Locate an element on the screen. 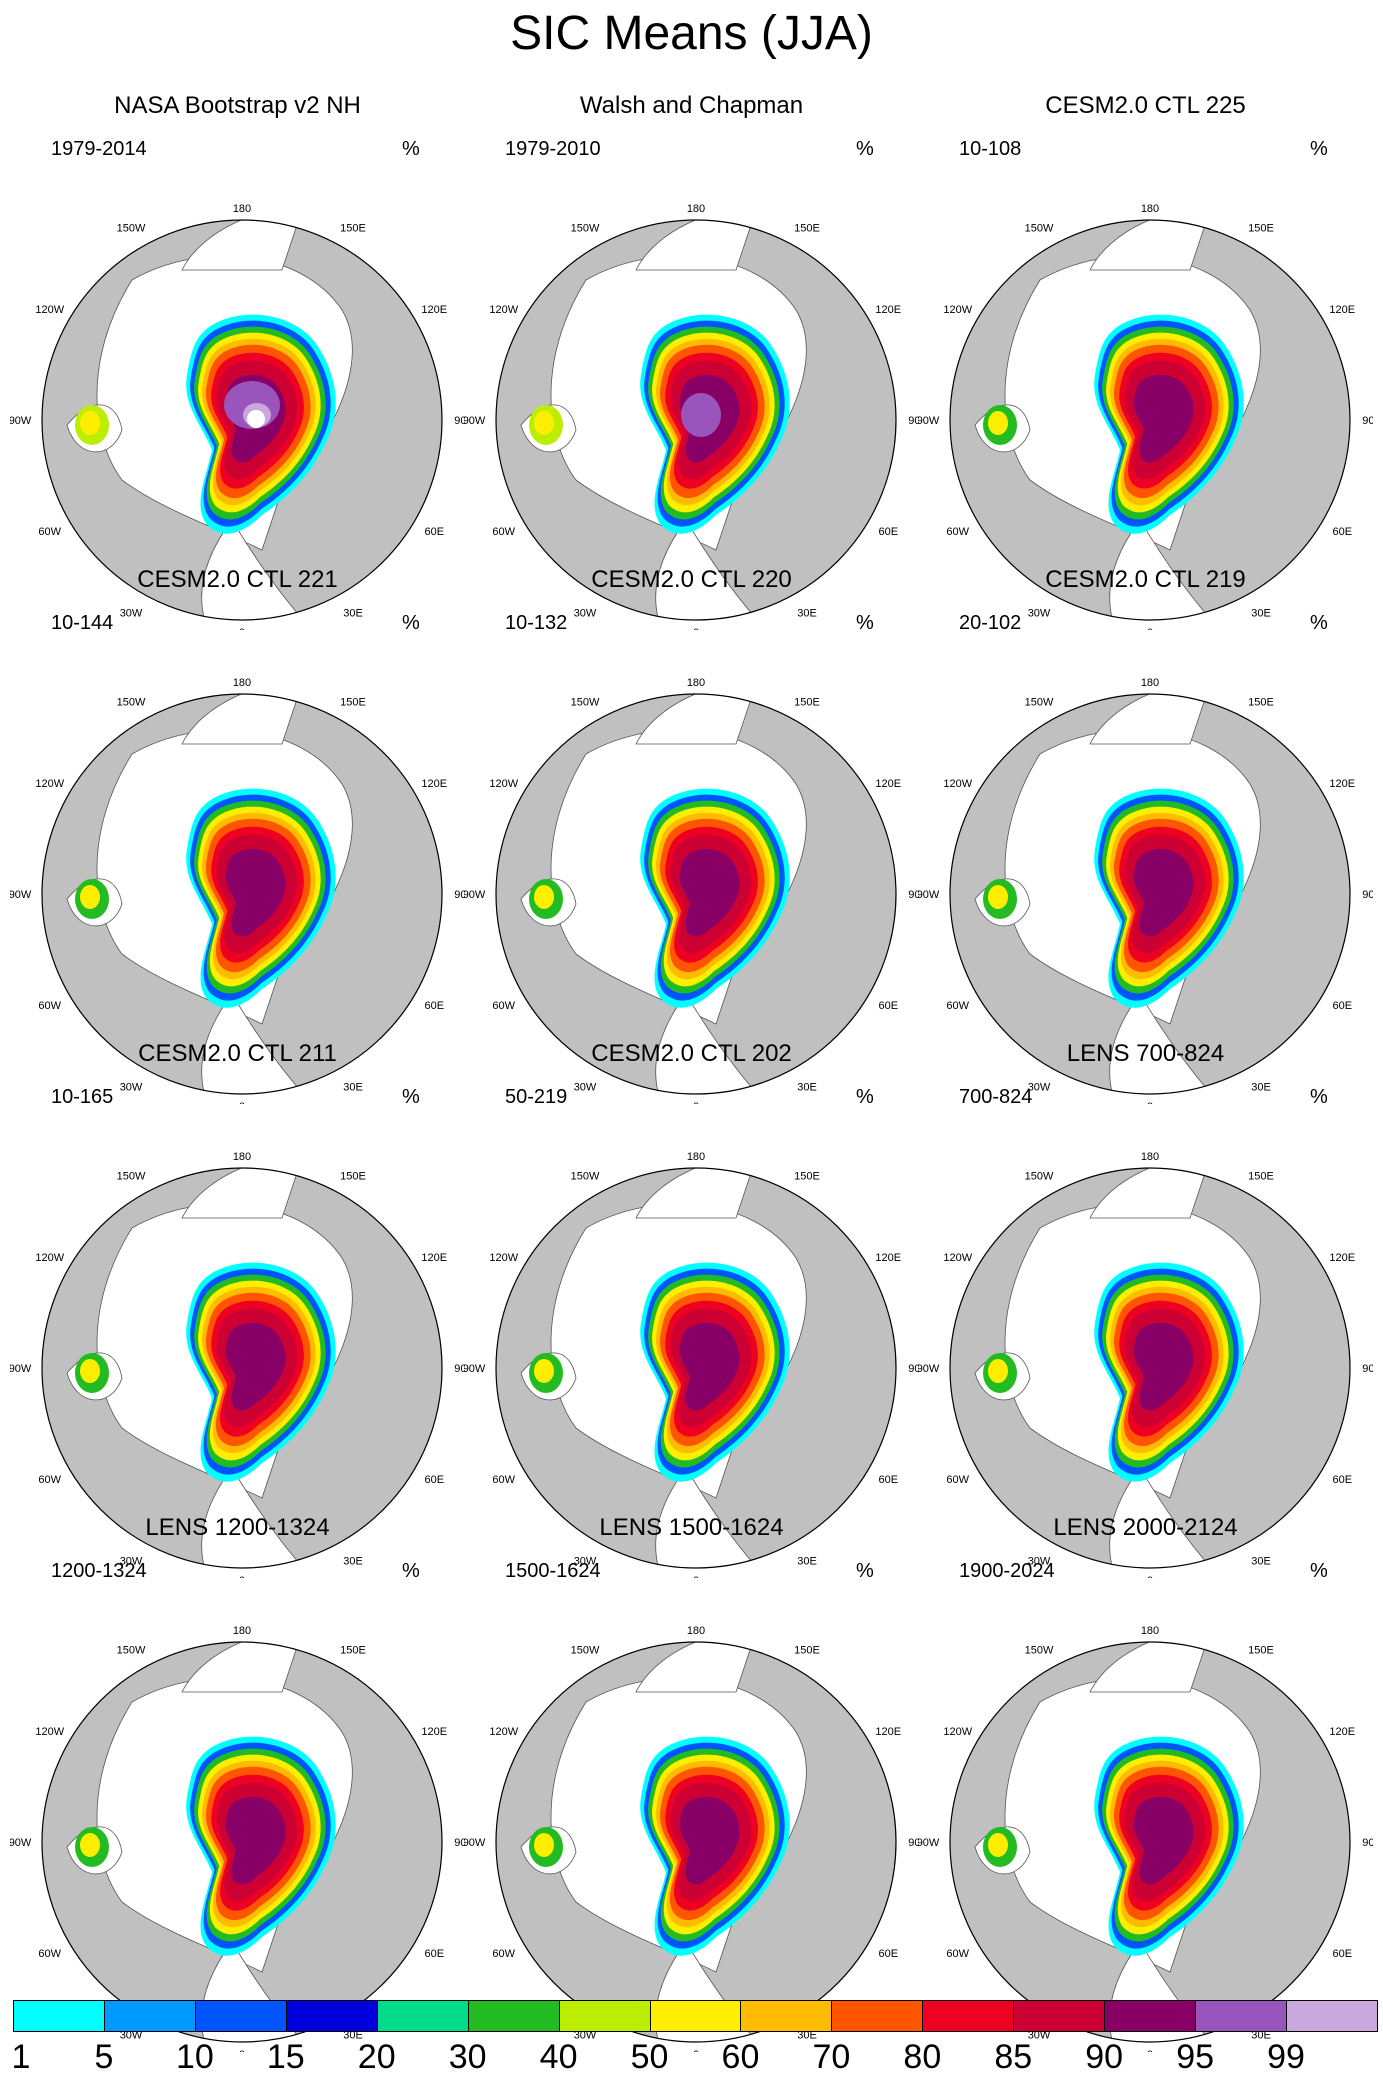  panel-years: 50-219 is located at coordinates (536, 1097).